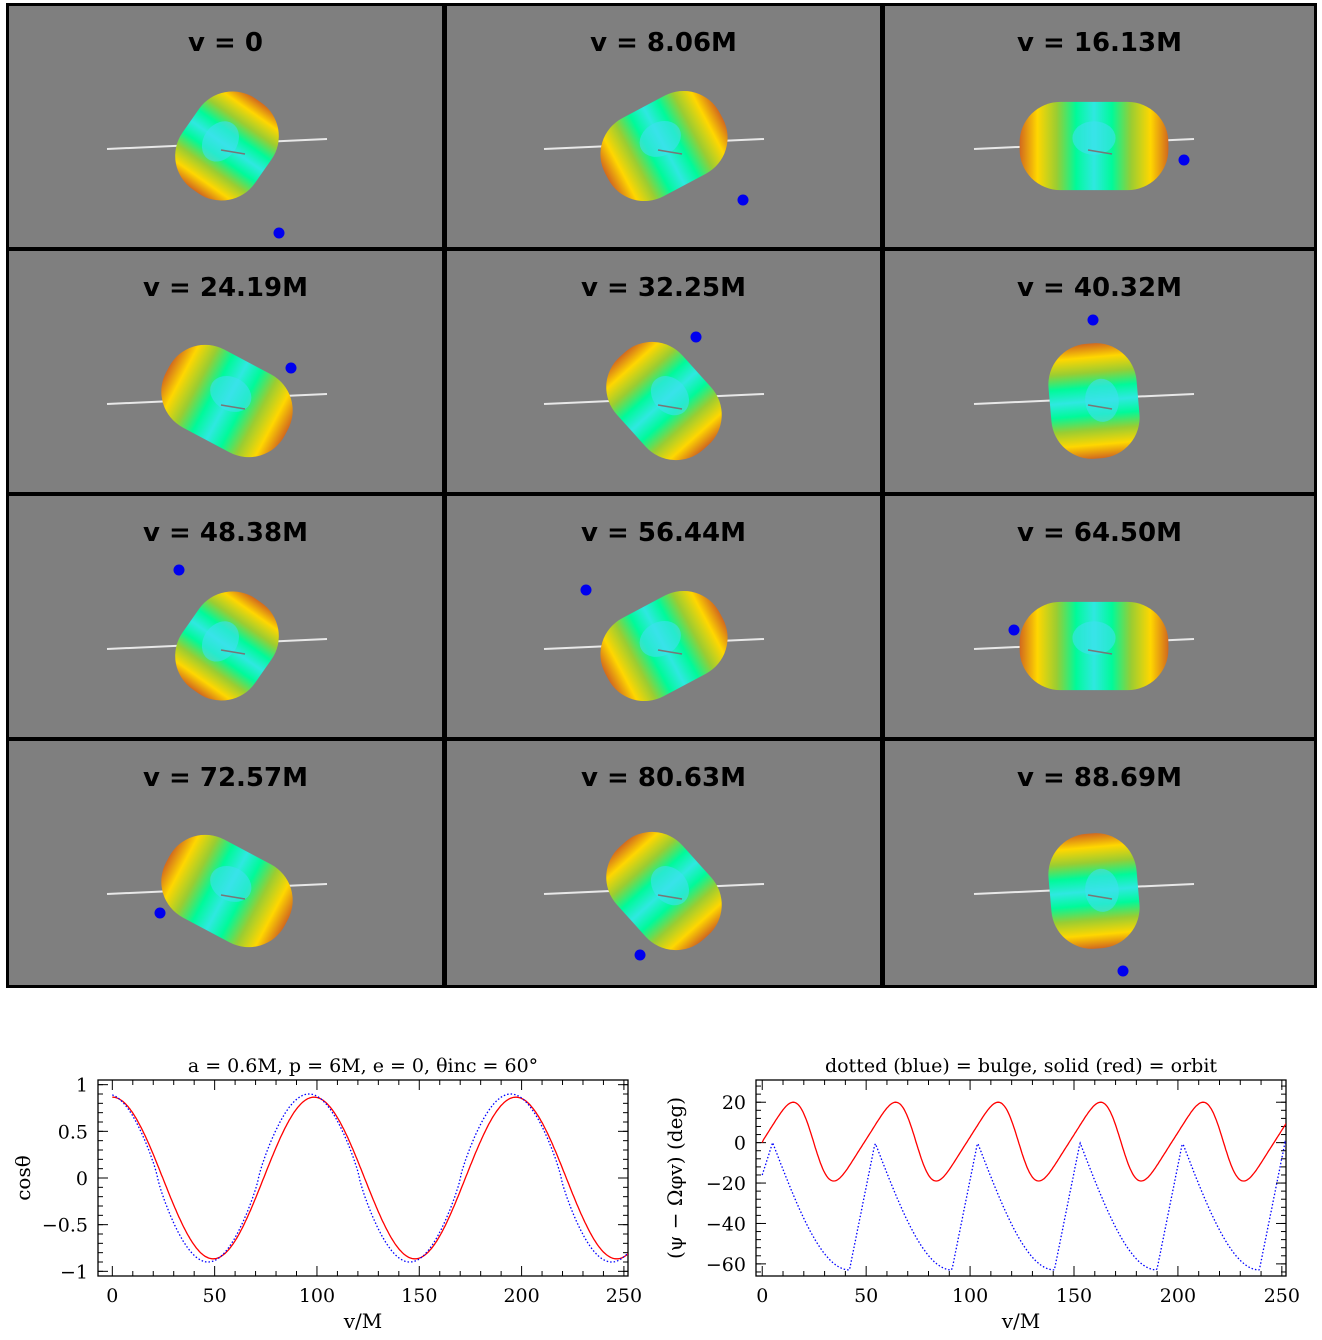 This screenshot has height=1340, width=1322. I want to click on snapshot-panel: v = 72.57M, so click(225, 863).